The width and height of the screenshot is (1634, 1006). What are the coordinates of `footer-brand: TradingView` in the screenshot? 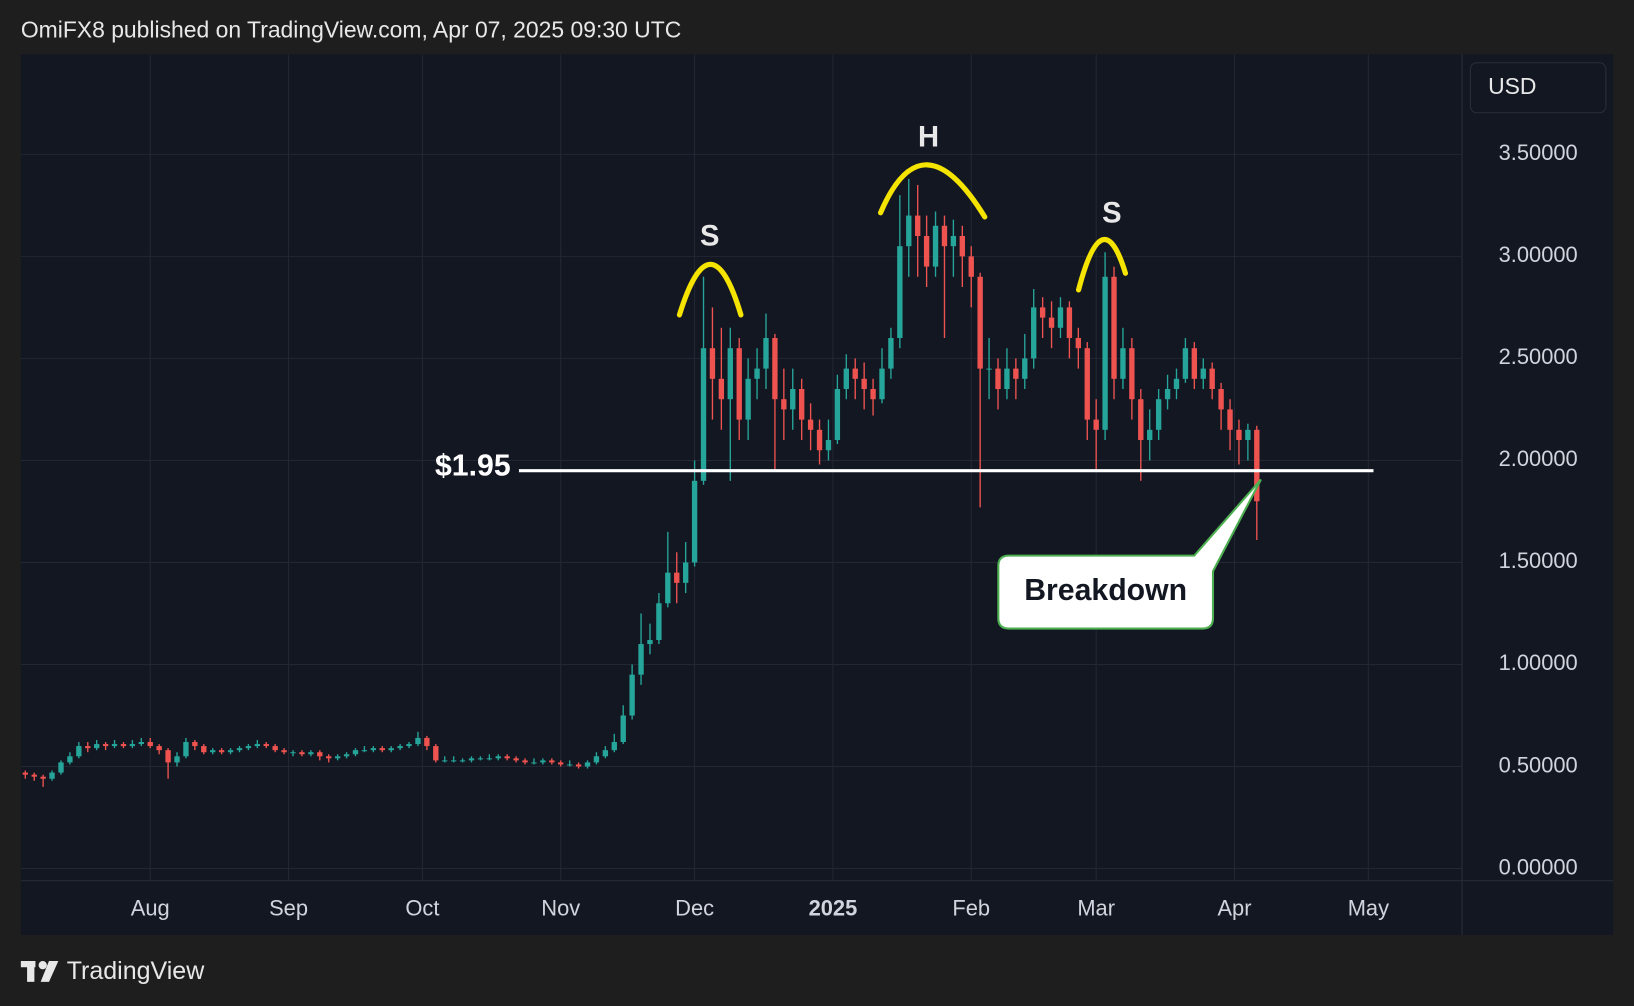 It's located at (136, 971).